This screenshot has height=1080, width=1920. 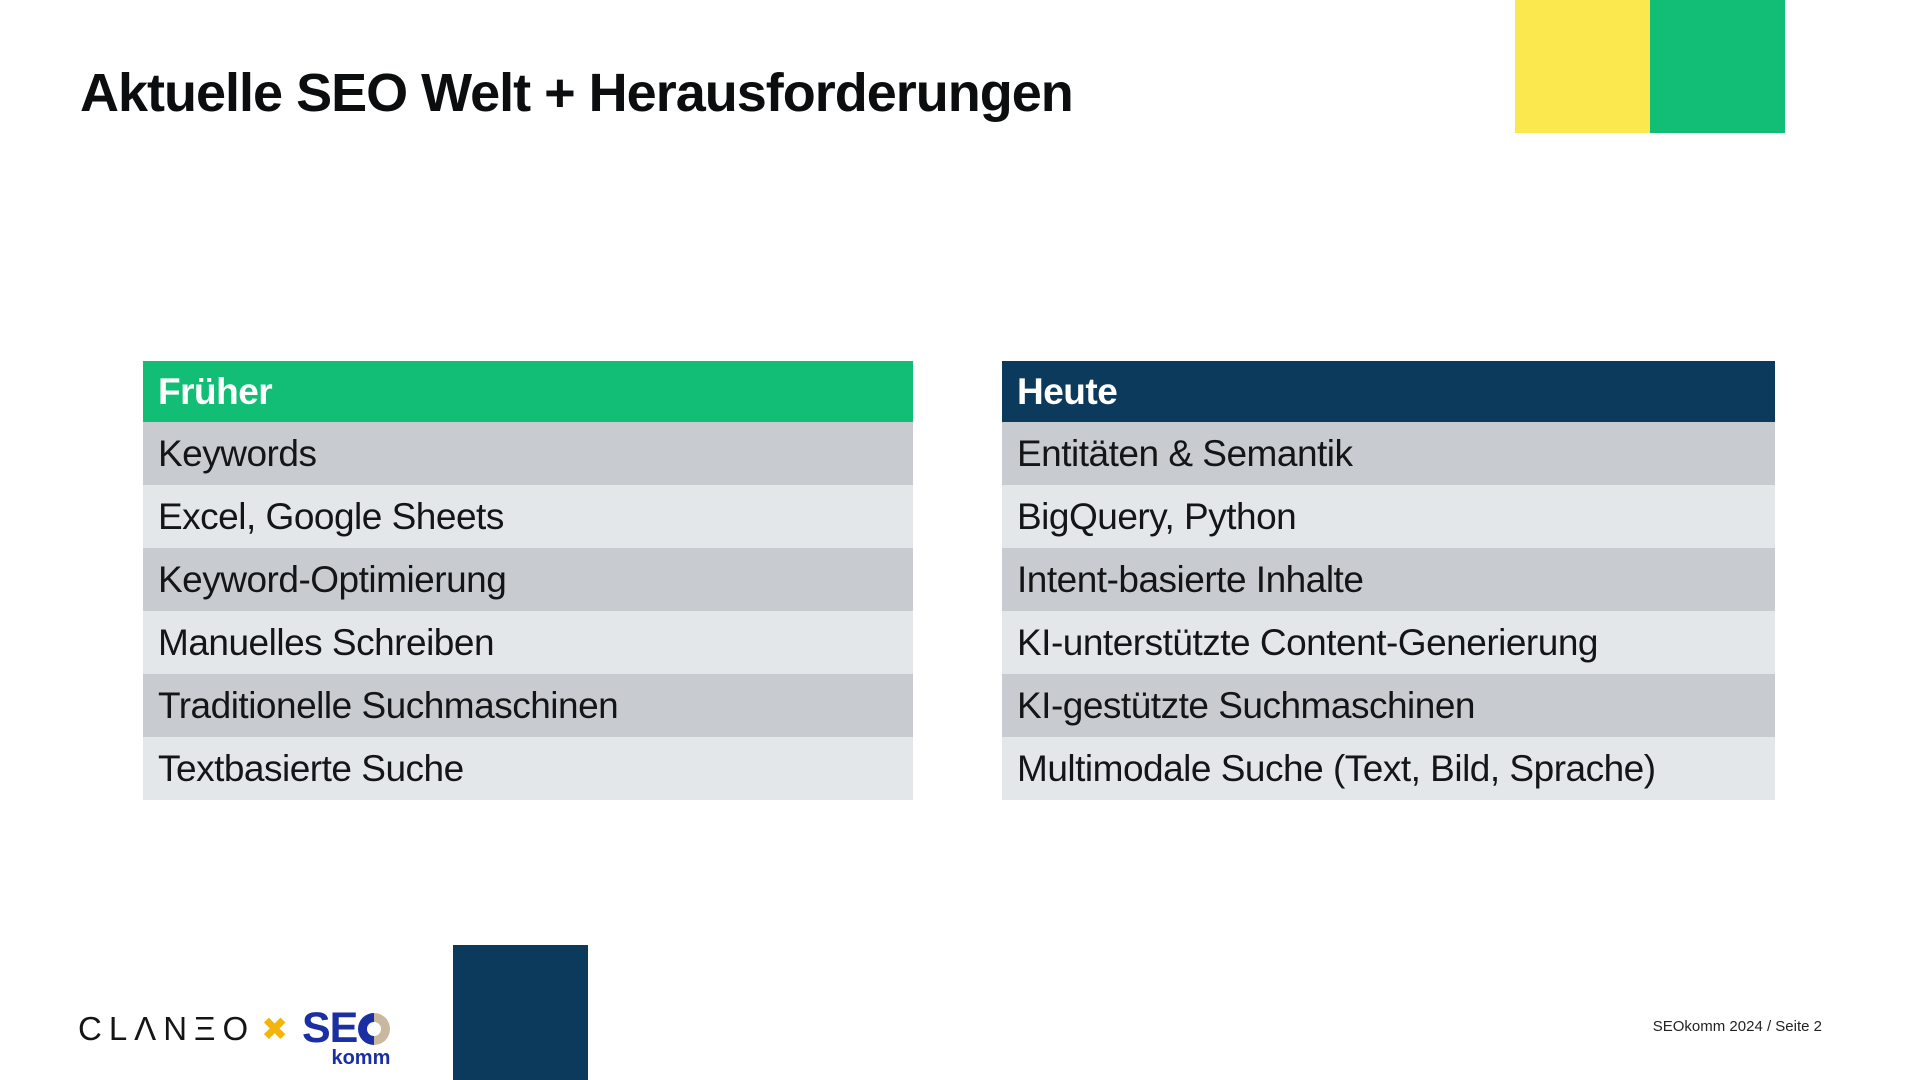 I want to click on table-row: Multimodale Suche (Text, Bild, Sprache), so click(x=1388, y=768).